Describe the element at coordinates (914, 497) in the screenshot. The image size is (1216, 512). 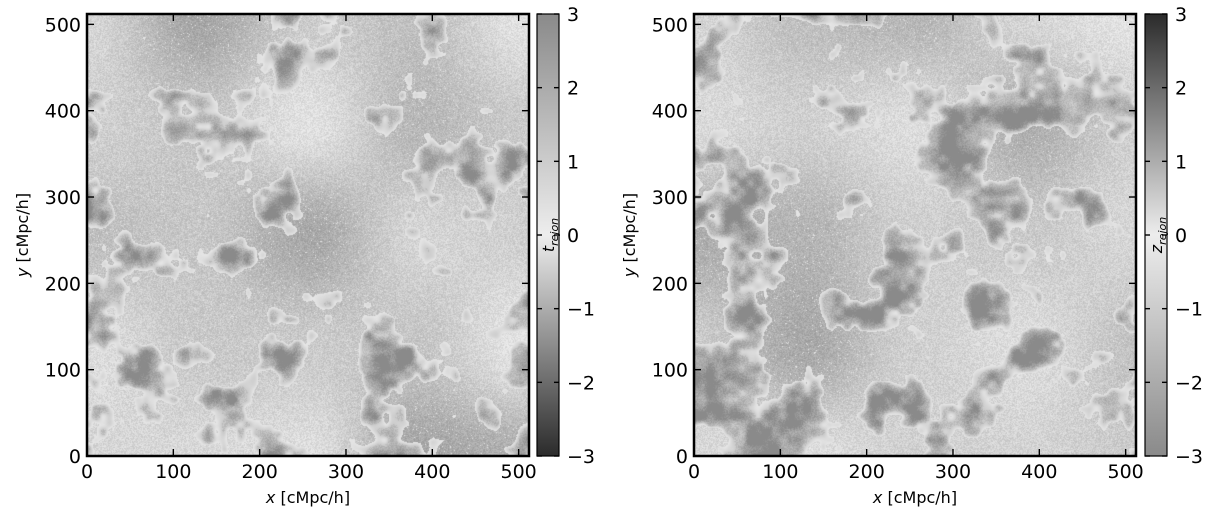
I see `x-axis-label-right: x [cMpc/h]` at that location.